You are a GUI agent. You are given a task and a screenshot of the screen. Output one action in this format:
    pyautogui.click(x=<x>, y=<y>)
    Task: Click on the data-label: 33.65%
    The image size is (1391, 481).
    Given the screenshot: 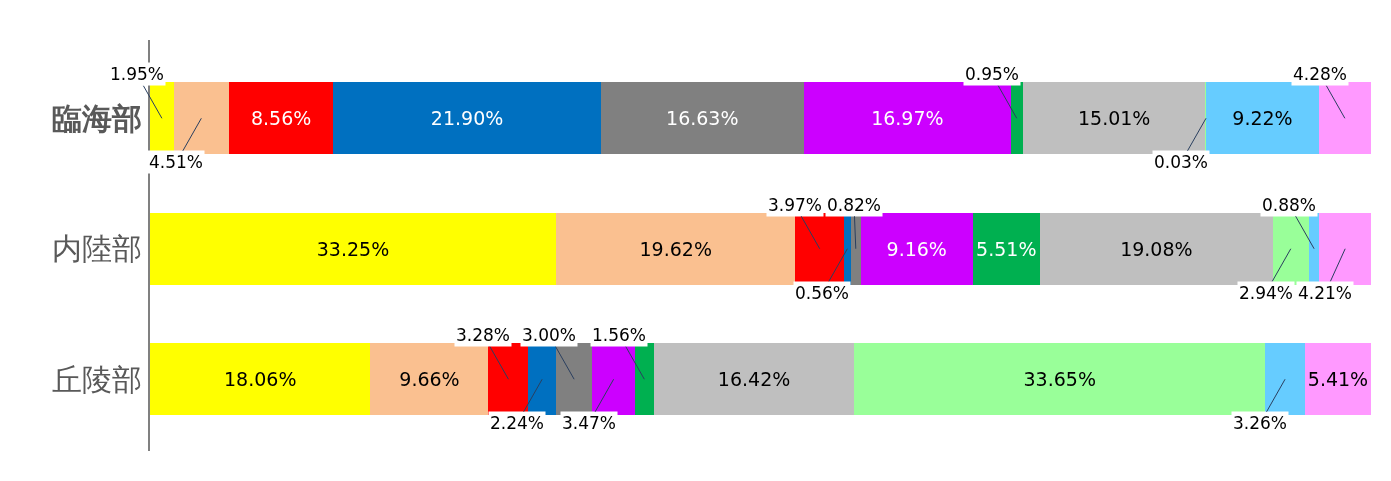 What is the action you would take?
    pyautogui.click(x=1059, y=379)
    